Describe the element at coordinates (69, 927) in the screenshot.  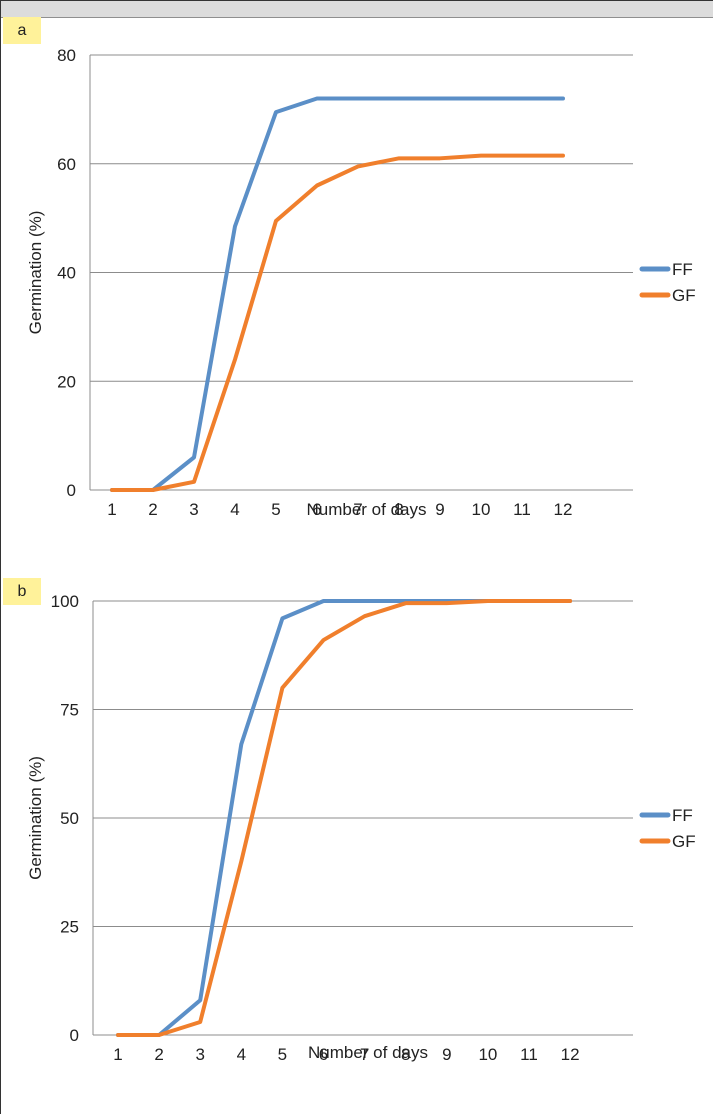
I see `y-tick-label: 25` at that location.